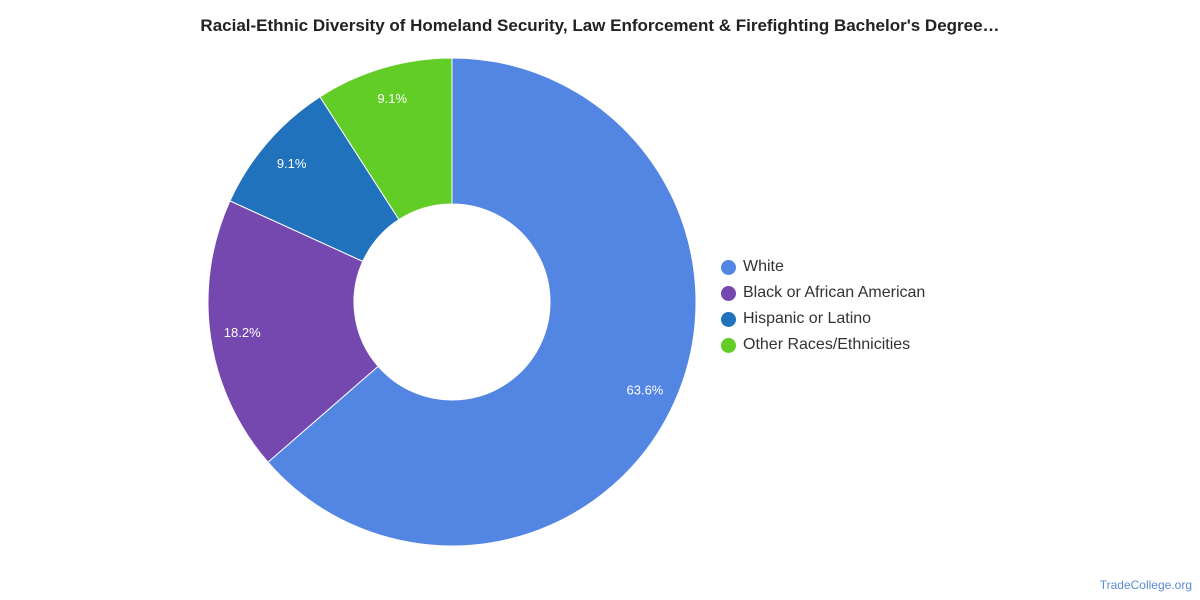  I want to click on legend-label-black: Black or African American, so click(834, 292).